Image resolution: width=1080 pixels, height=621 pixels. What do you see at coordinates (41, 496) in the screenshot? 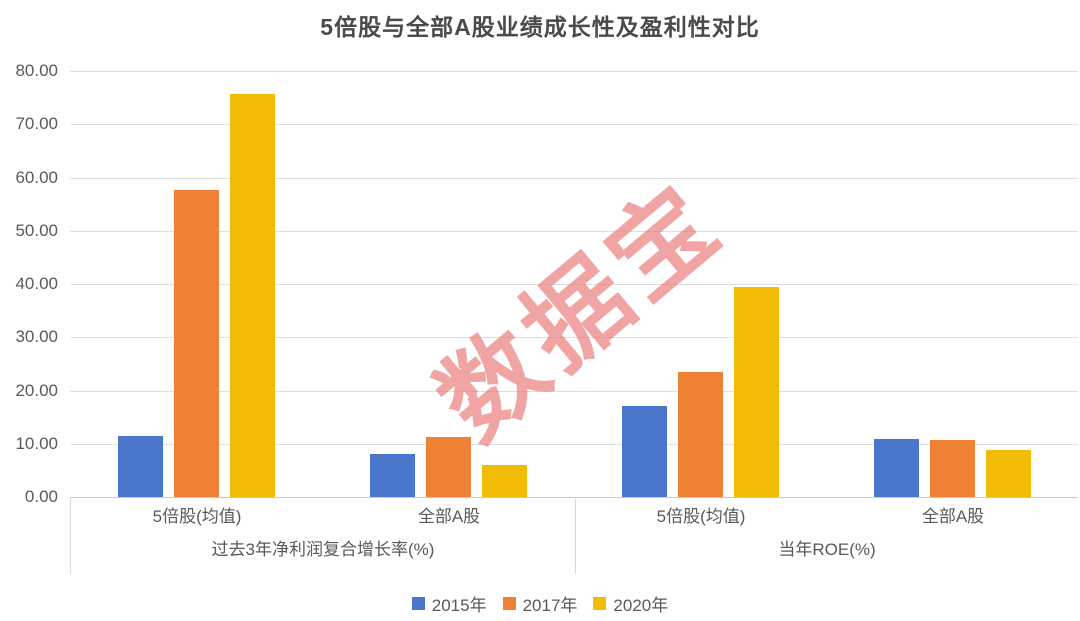
I see `y-tick-label: 0.00` at bounding box center [41, 496].